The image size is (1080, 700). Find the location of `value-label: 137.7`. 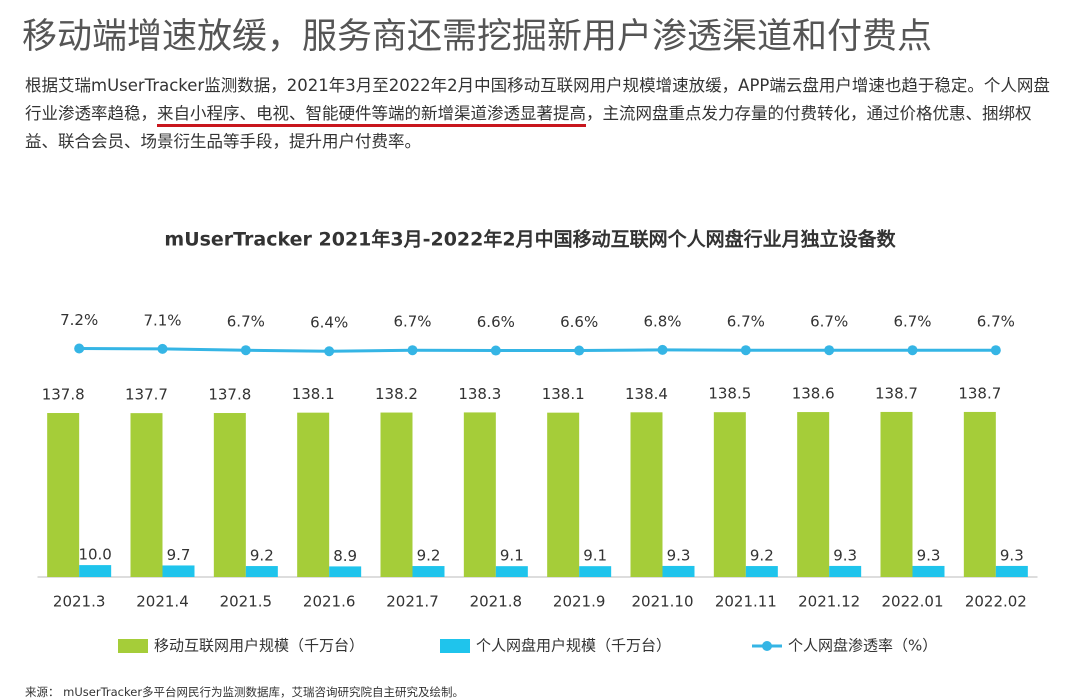

value-label: 137.7 is located at coordinates (146, 395).